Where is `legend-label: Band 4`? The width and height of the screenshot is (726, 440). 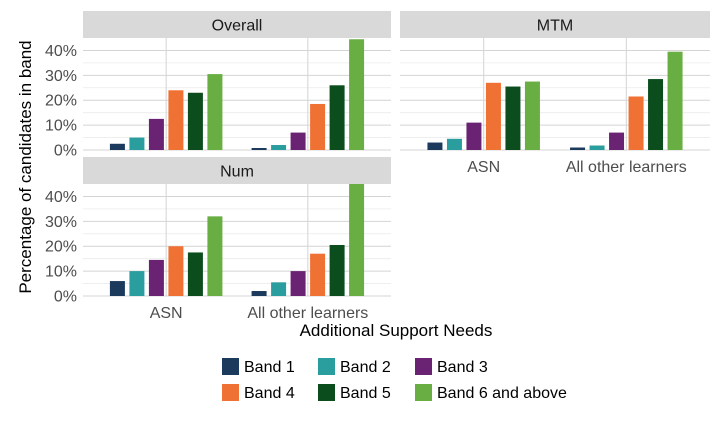
legend-label: Band 4 is located at coordinates (269, 393).